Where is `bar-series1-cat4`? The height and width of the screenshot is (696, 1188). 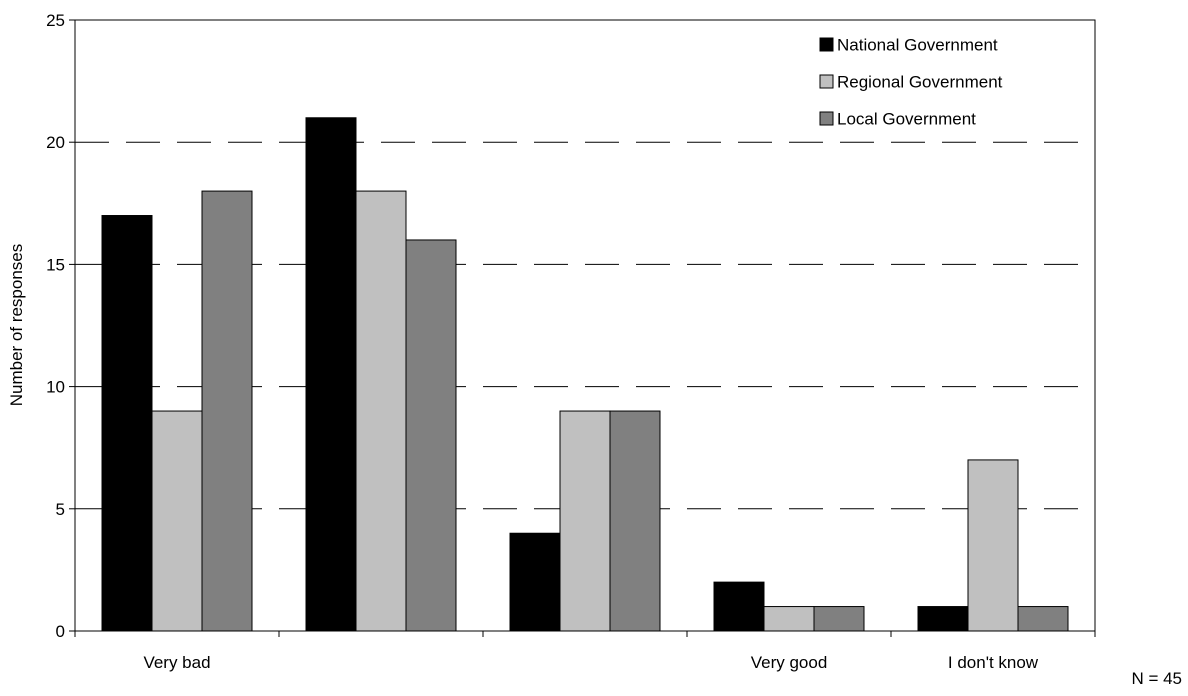 bar-series1-cat4 is located at coordinates (993, 545).